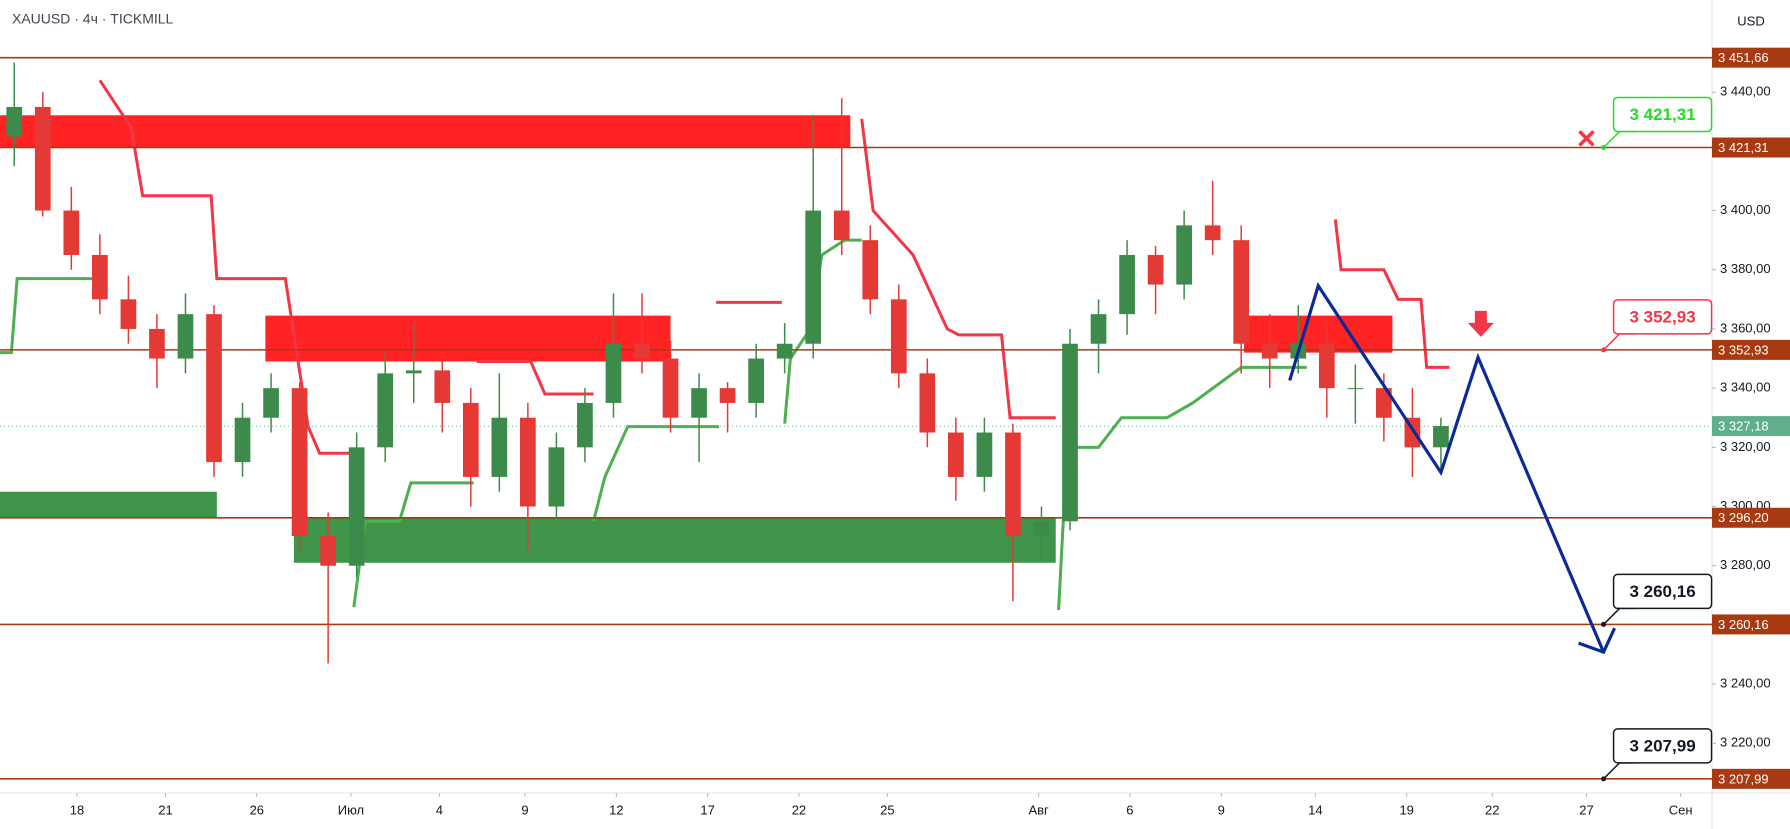 The height and width of the screenshot is (829, 1790). I want to click on x-tick-label: 25, so click(887, 809).